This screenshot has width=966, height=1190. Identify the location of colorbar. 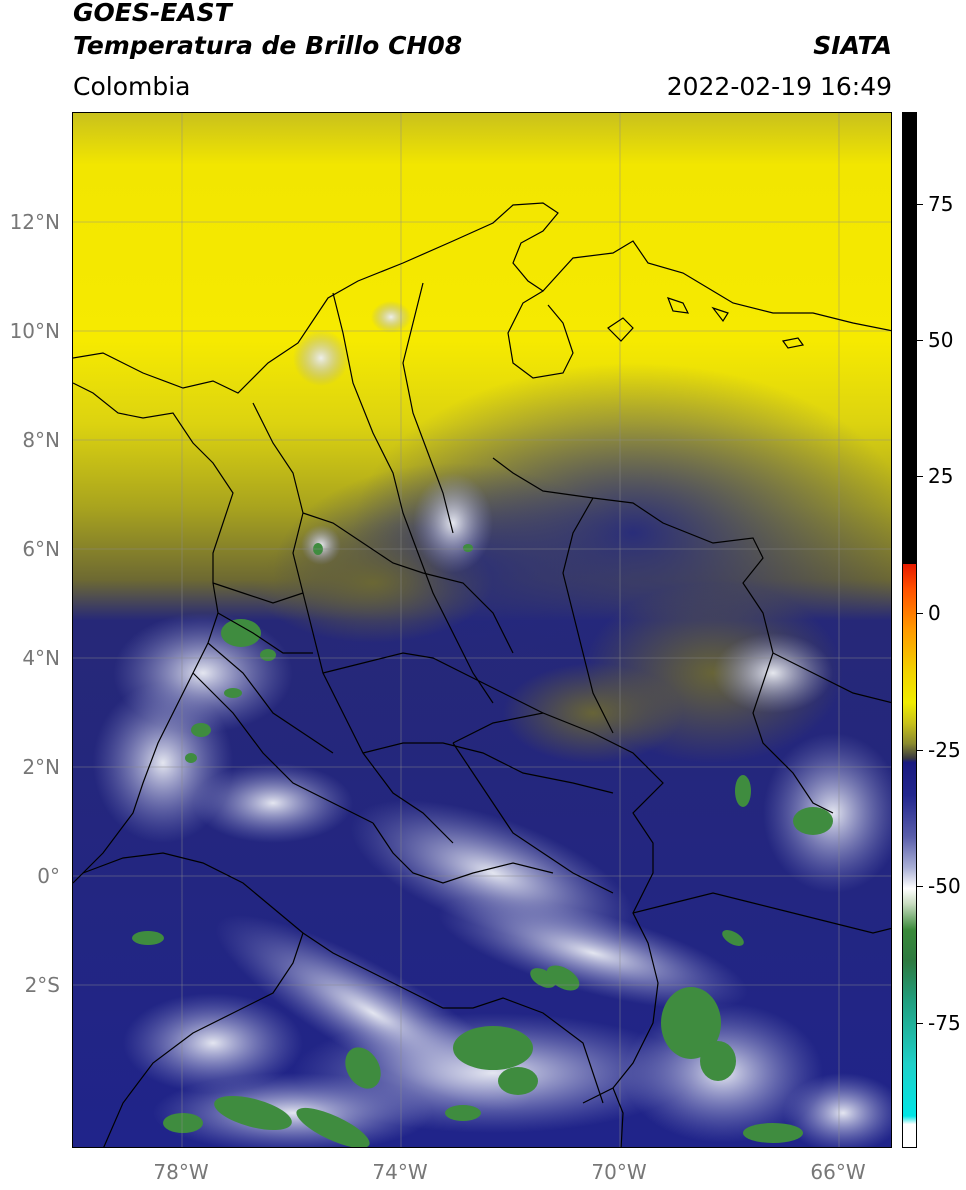
(909, 630).